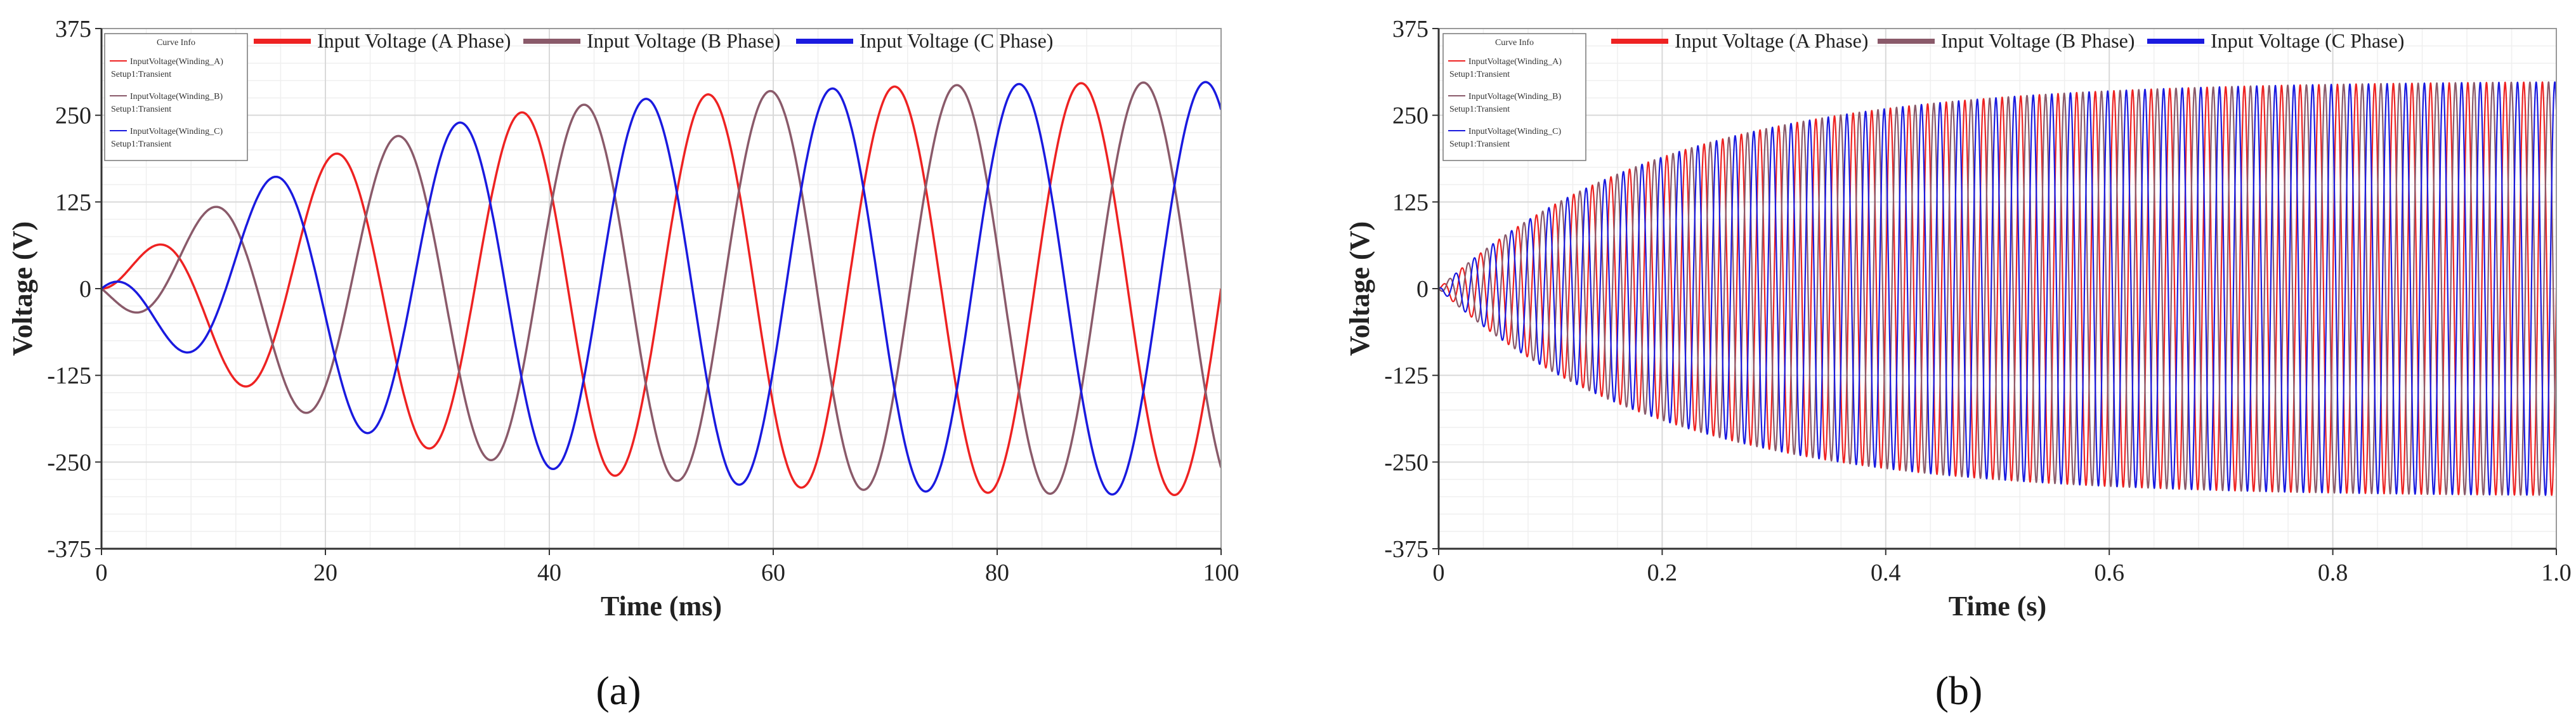 The width and height of the screenshot is (2576, 727). I want to click on x-axis-title: Time (ms), so click(661, 606).